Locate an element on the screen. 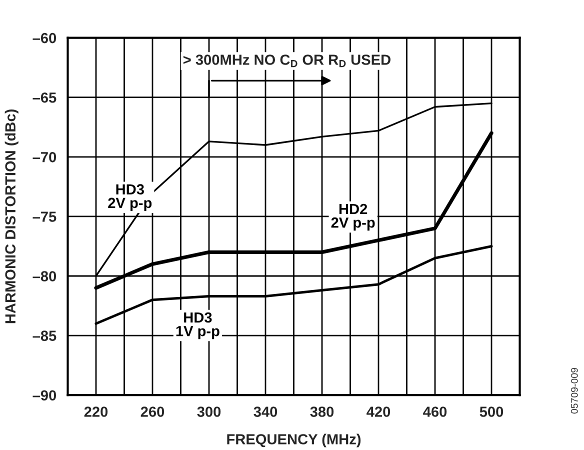 This screenshot has width=584, height=450. x-tick-label: 460 is located at coordinates (435, 411).